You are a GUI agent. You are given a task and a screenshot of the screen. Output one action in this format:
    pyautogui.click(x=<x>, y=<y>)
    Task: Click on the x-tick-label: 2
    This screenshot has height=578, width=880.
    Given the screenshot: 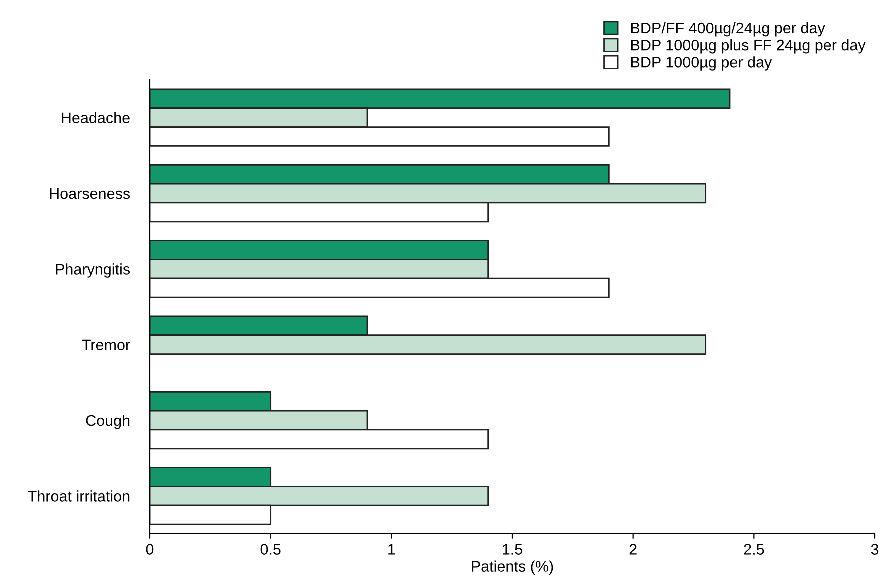 What is the action you would take?
    pyautogui.click(x=633, y=549)
    